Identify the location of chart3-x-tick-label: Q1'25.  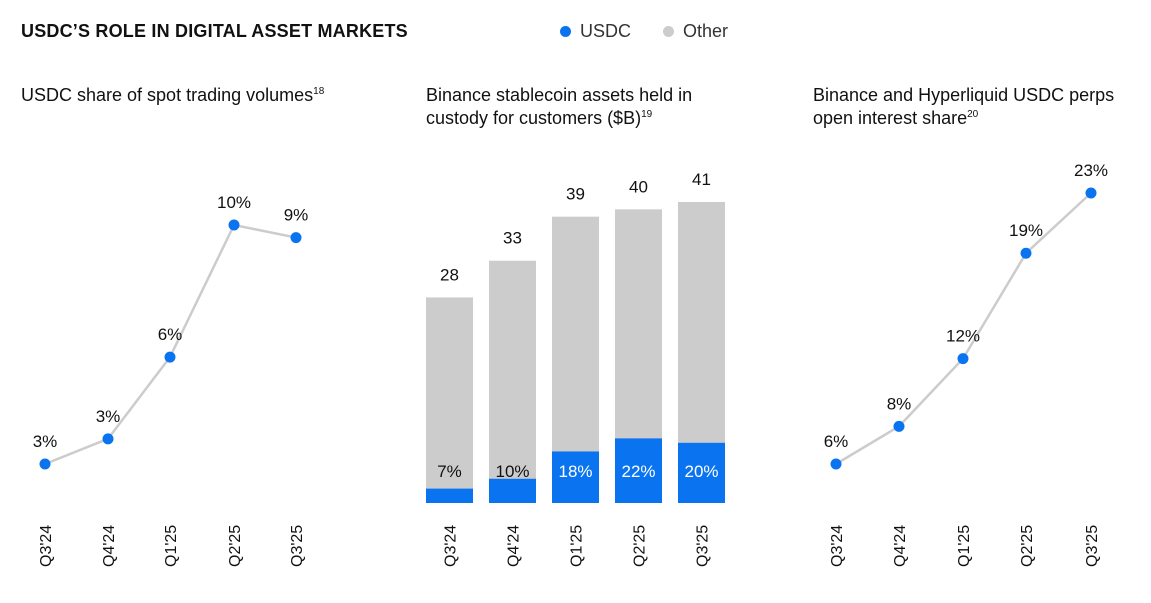
(964, 546).